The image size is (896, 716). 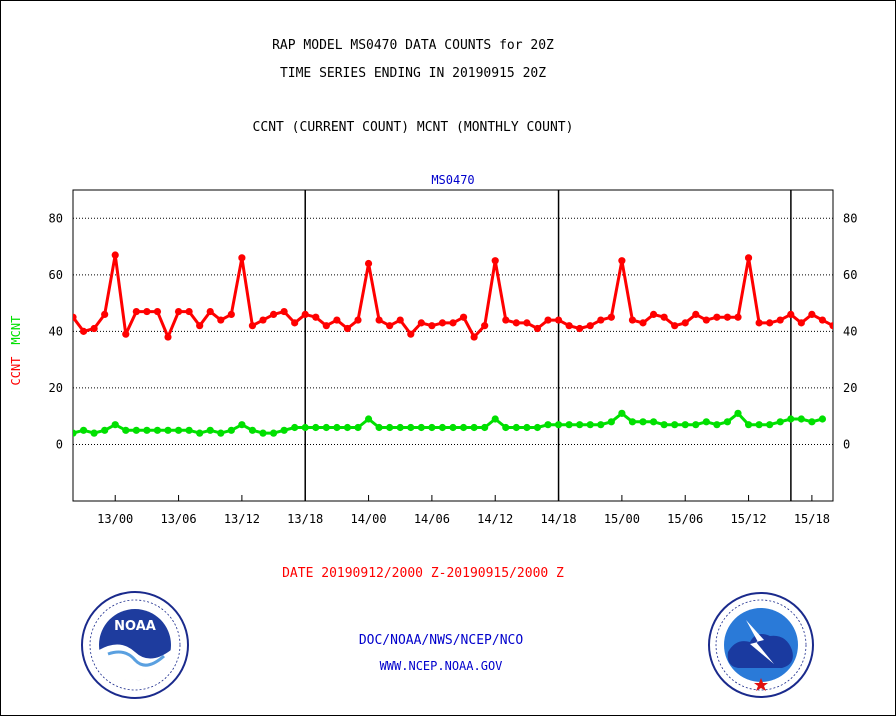 I want to click on y-tick-label-left: 80, so click(x=56, y=218).